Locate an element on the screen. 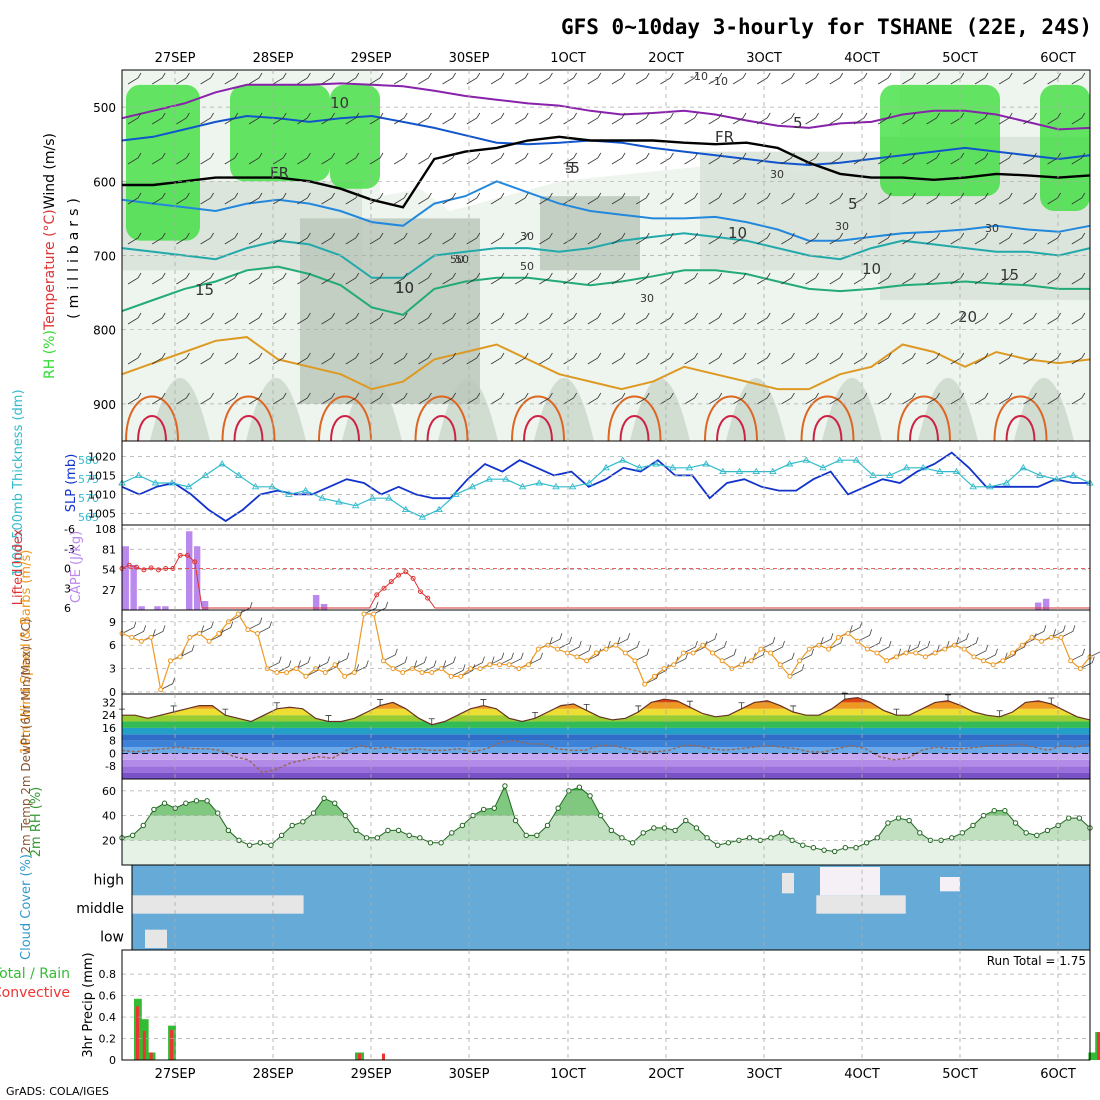 This screenshot has width=1100, height=1100. contour-label: 5 is located at coordinates (798, 123).